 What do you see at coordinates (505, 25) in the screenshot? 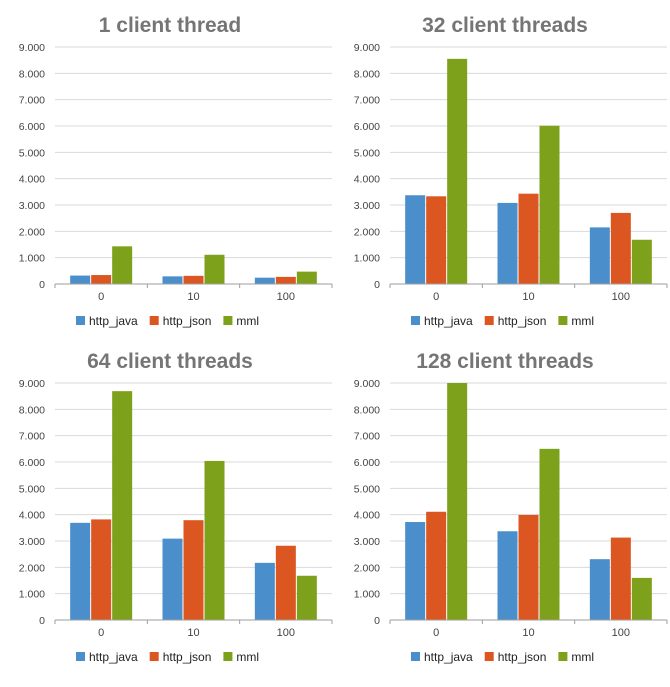
I see `chart-title: 32 client threads` at bounding box center [505, 25].